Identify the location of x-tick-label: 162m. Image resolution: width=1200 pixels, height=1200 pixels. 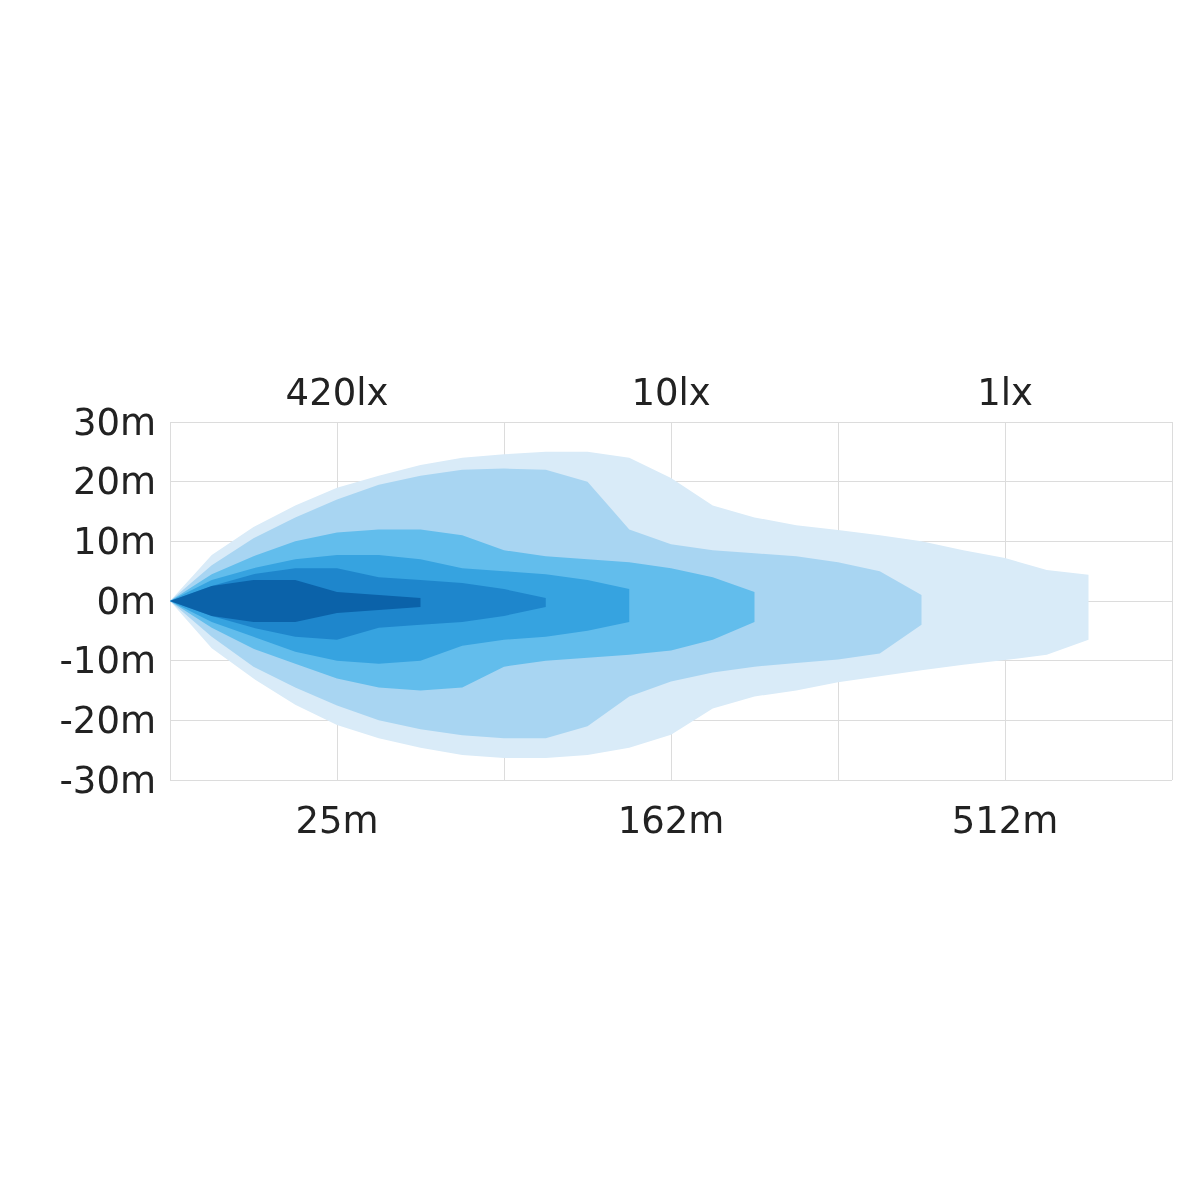
(671, 820).